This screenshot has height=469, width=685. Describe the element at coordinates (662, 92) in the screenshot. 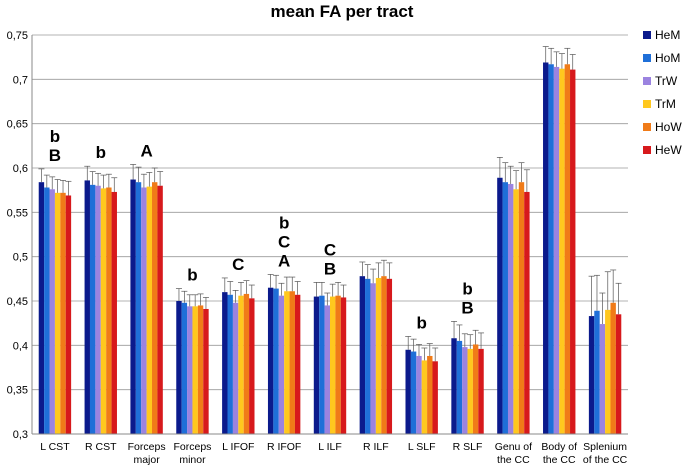

I see `legend: HeM HoM TrW TrM HoW HeW` at that location.